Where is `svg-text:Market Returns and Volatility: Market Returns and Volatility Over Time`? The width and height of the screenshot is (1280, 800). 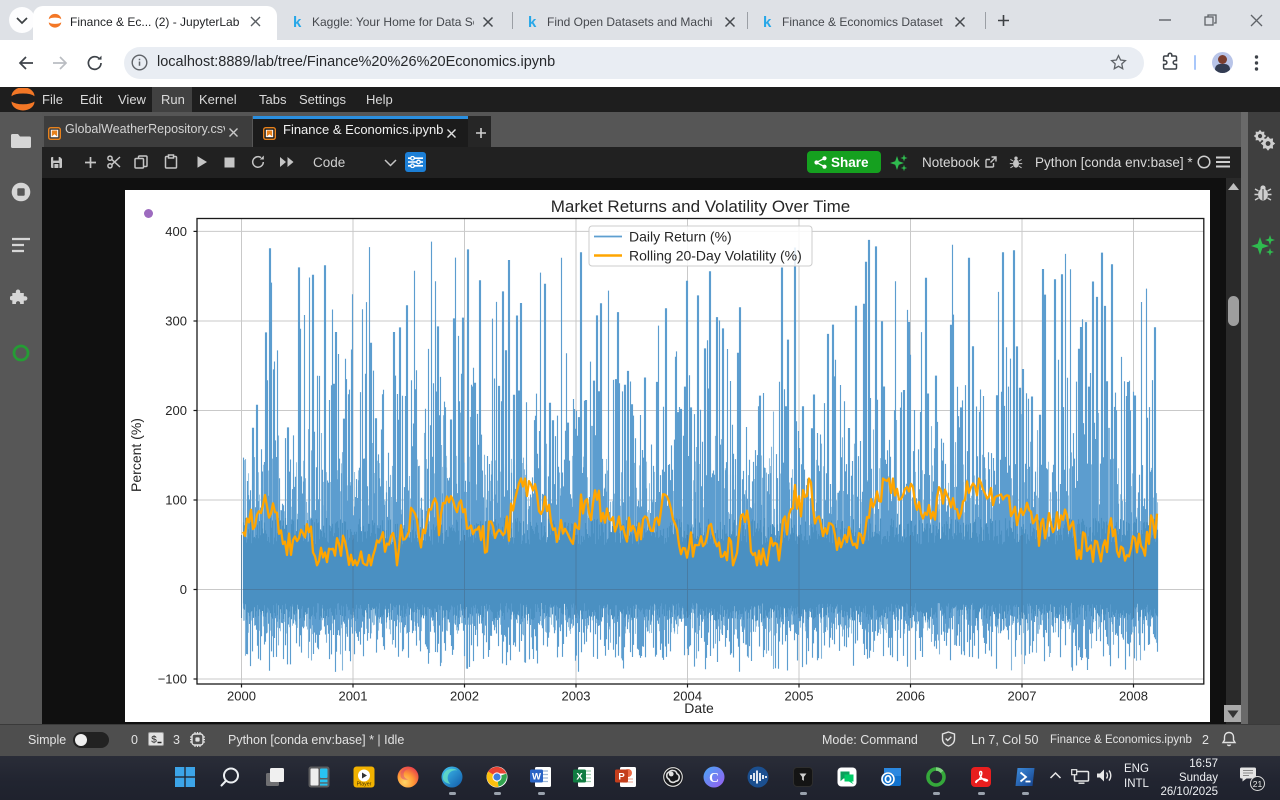
svg-text:Market Returns and Volatility: Market Returns and Volatility Over Time is located at coordinates (701, 206).